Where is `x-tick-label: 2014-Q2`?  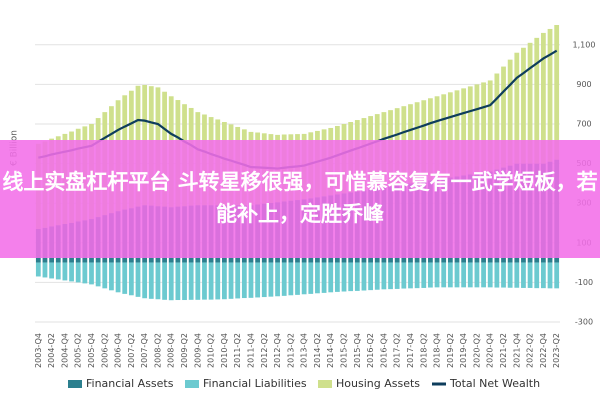
x-tick-label: 2014-Q2 is located at coordinates (317, 350).